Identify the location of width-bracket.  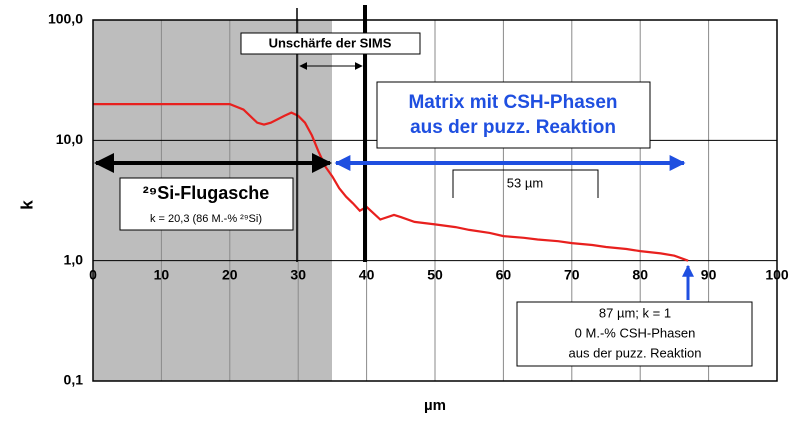
(525, 183).